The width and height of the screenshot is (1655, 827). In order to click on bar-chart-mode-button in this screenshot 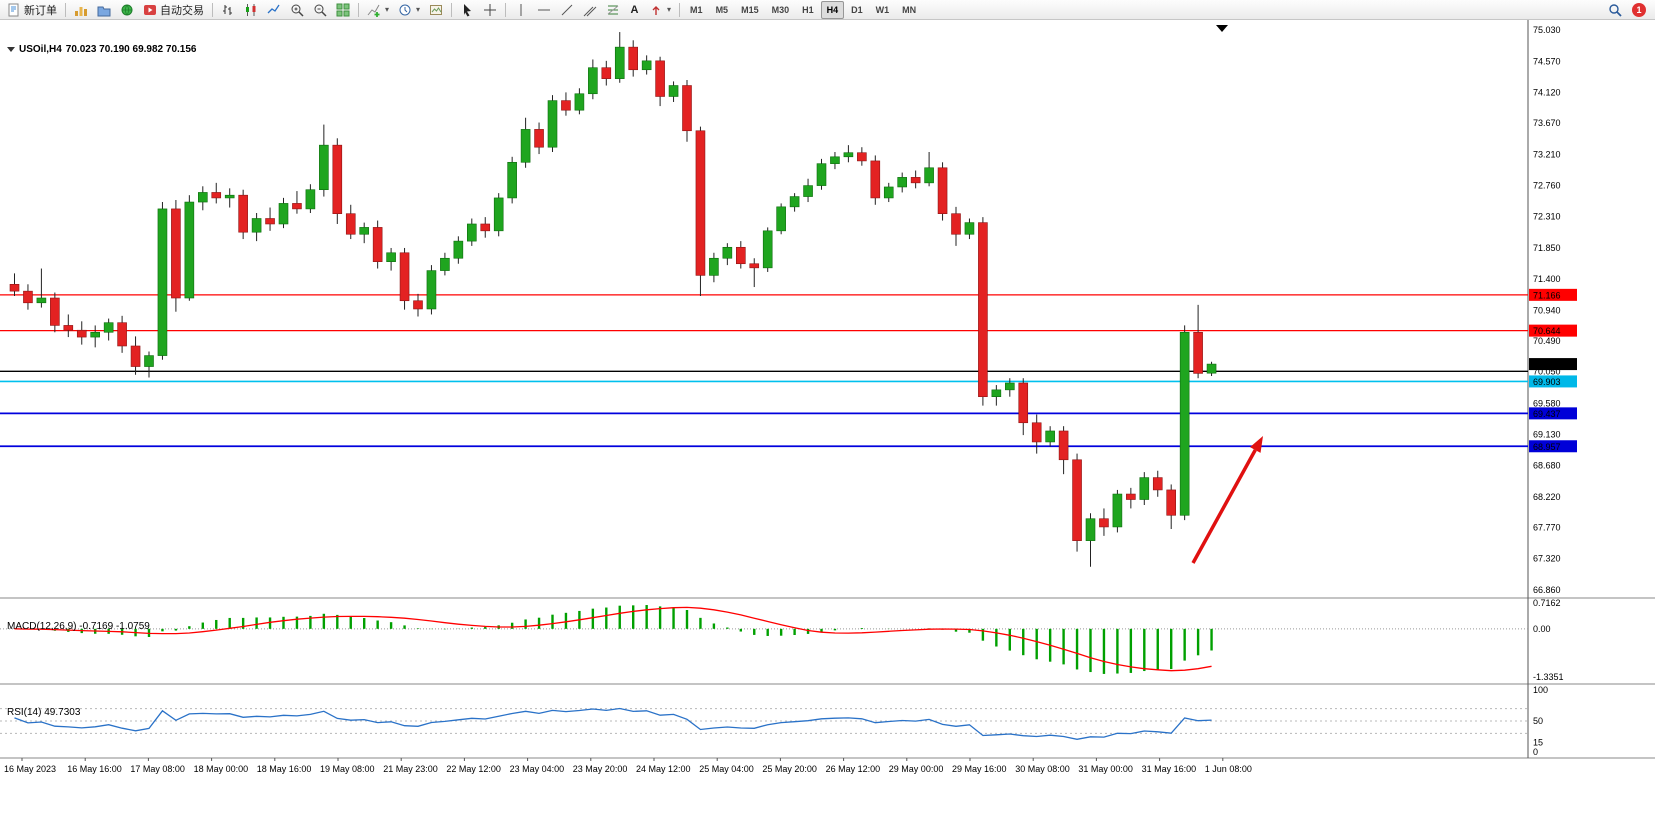, I will do `click(228, 10)`.